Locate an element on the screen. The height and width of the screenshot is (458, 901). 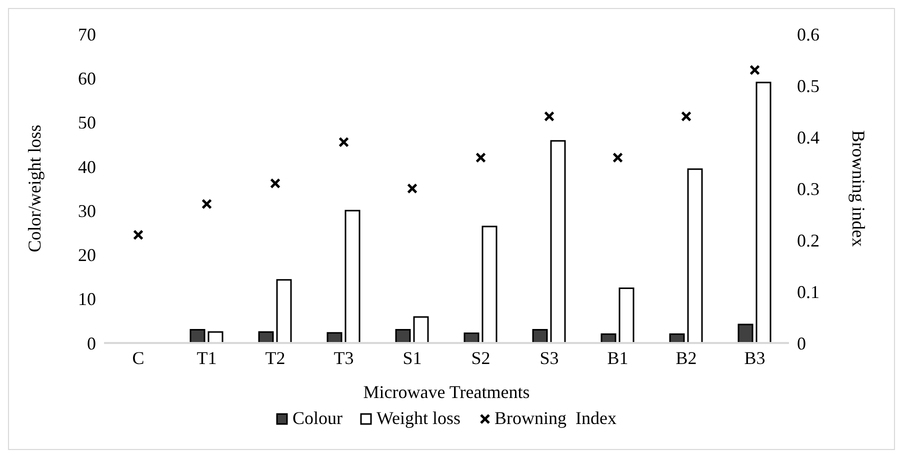
y2-axis-title: Browning index is located at coordinates (858, 188).